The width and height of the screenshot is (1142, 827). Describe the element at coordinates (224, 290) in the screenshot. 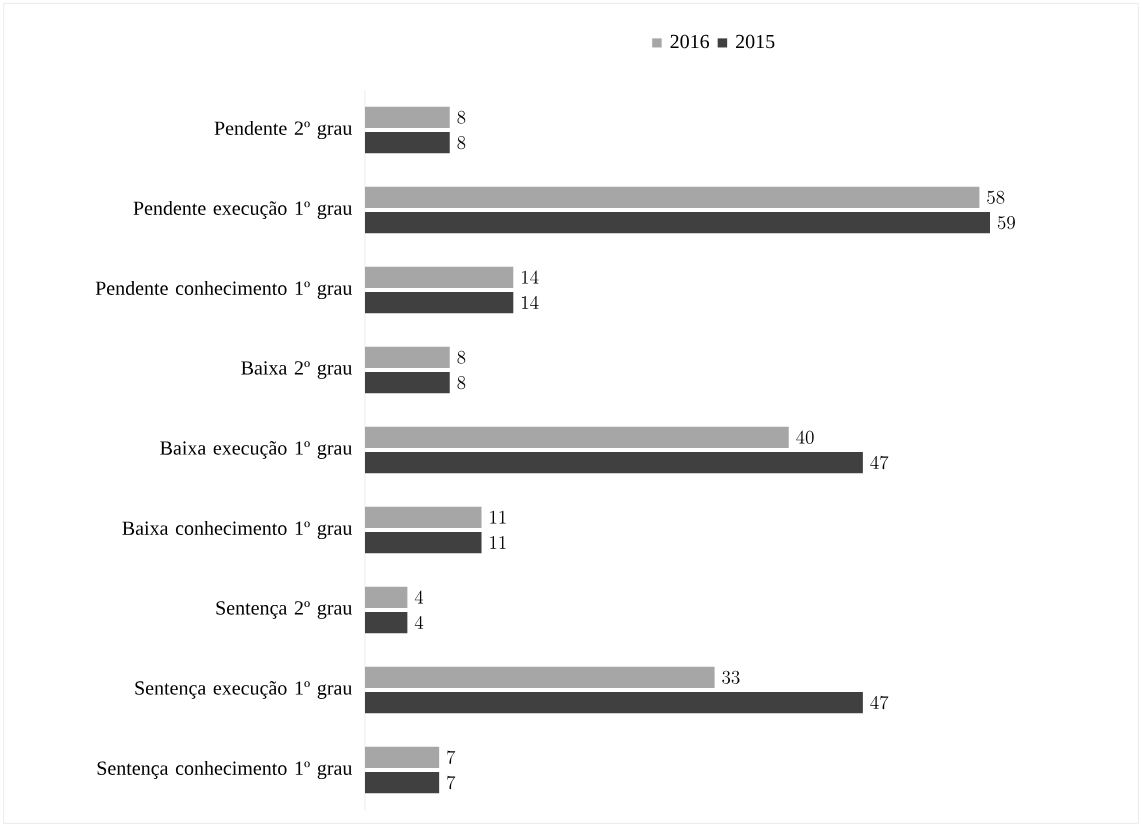

I see `y-tick-label: Pendente conhecimento 1º grau` at that location.